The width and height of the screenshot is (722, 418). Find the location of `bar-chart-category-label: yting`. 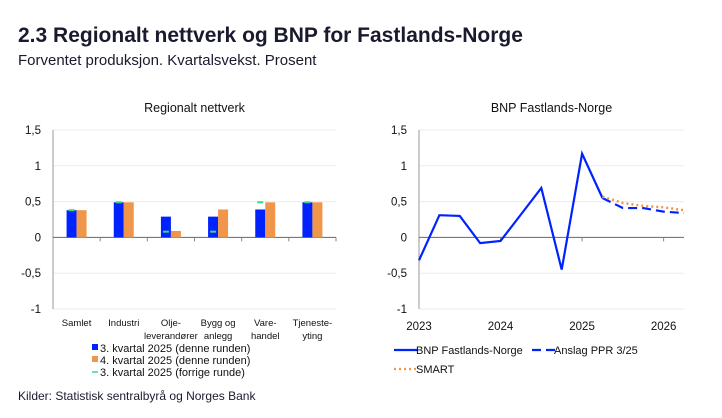

bar-chart-category-label: yting is located at coordinates (312, 336).